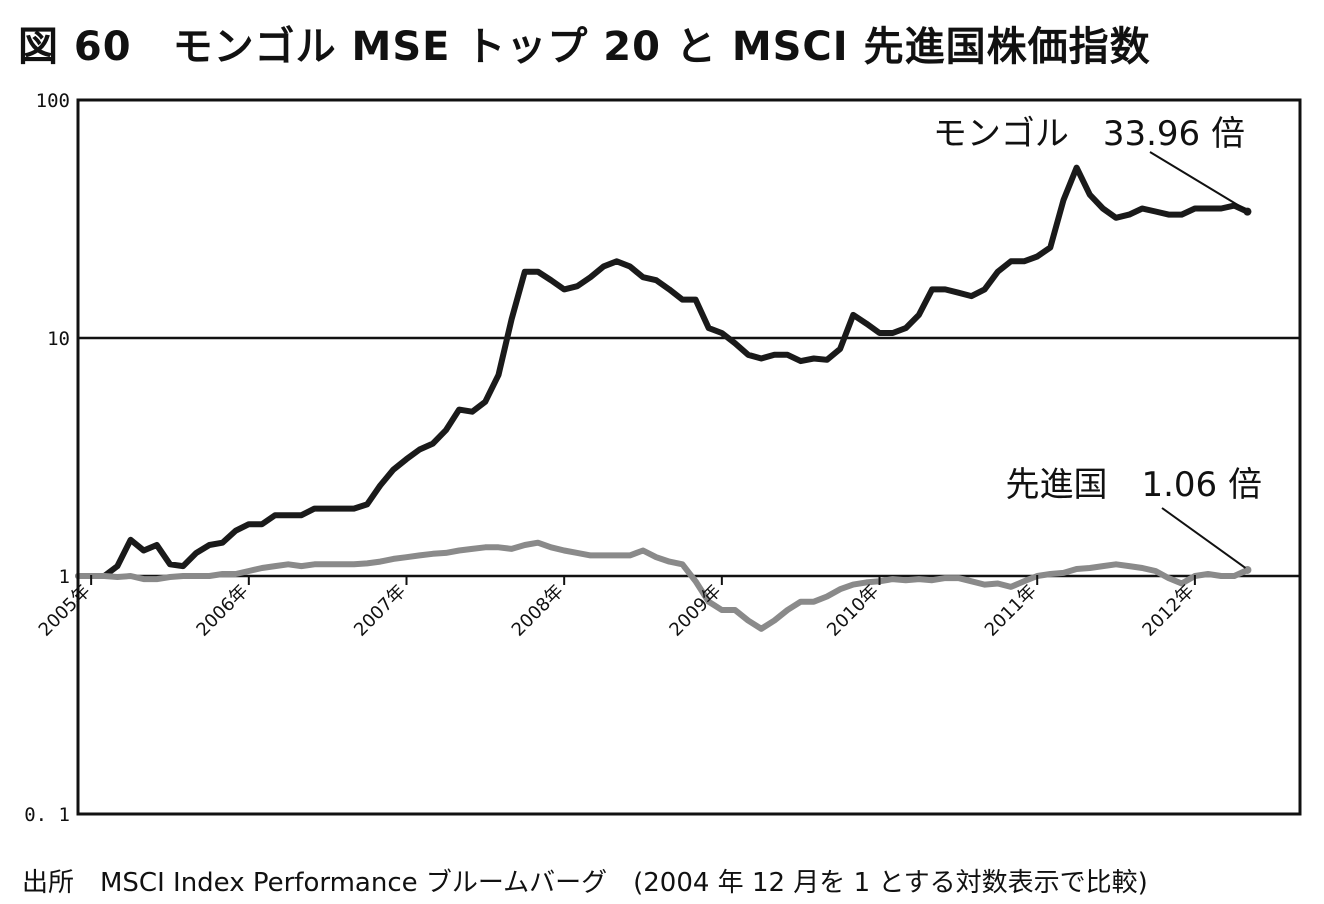 The width and height of the screenshot is (1324, 904). What do you see at coordinates (58, 339) in the screenshot?
I see `y-tick-label: 10` at bounding box center [58, 339].